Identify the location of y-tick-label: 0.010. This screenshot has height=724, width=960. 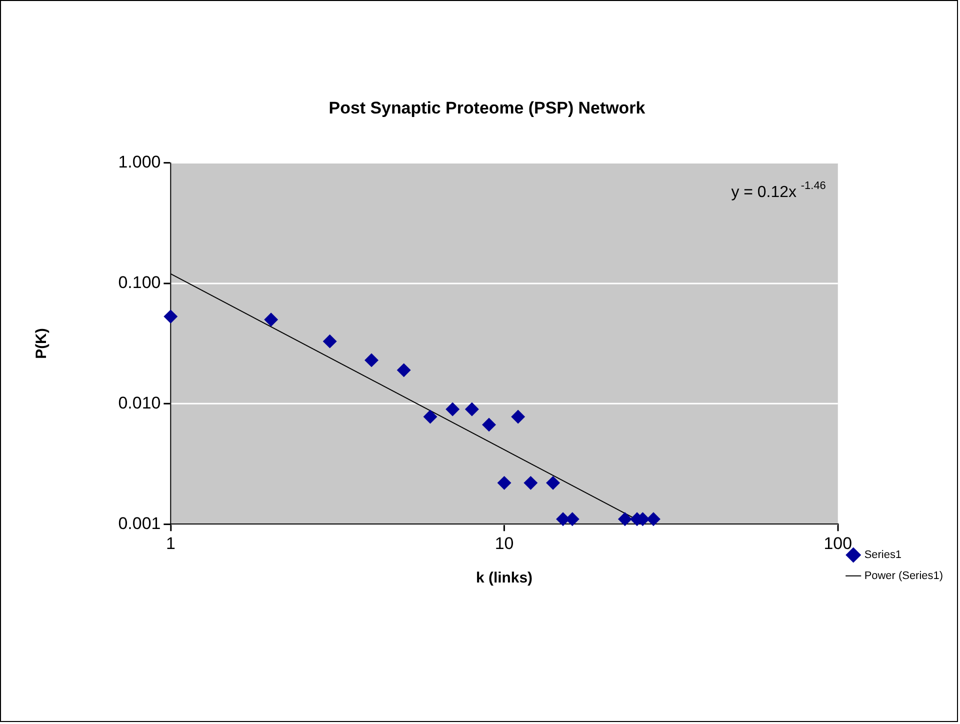
(139, 402).